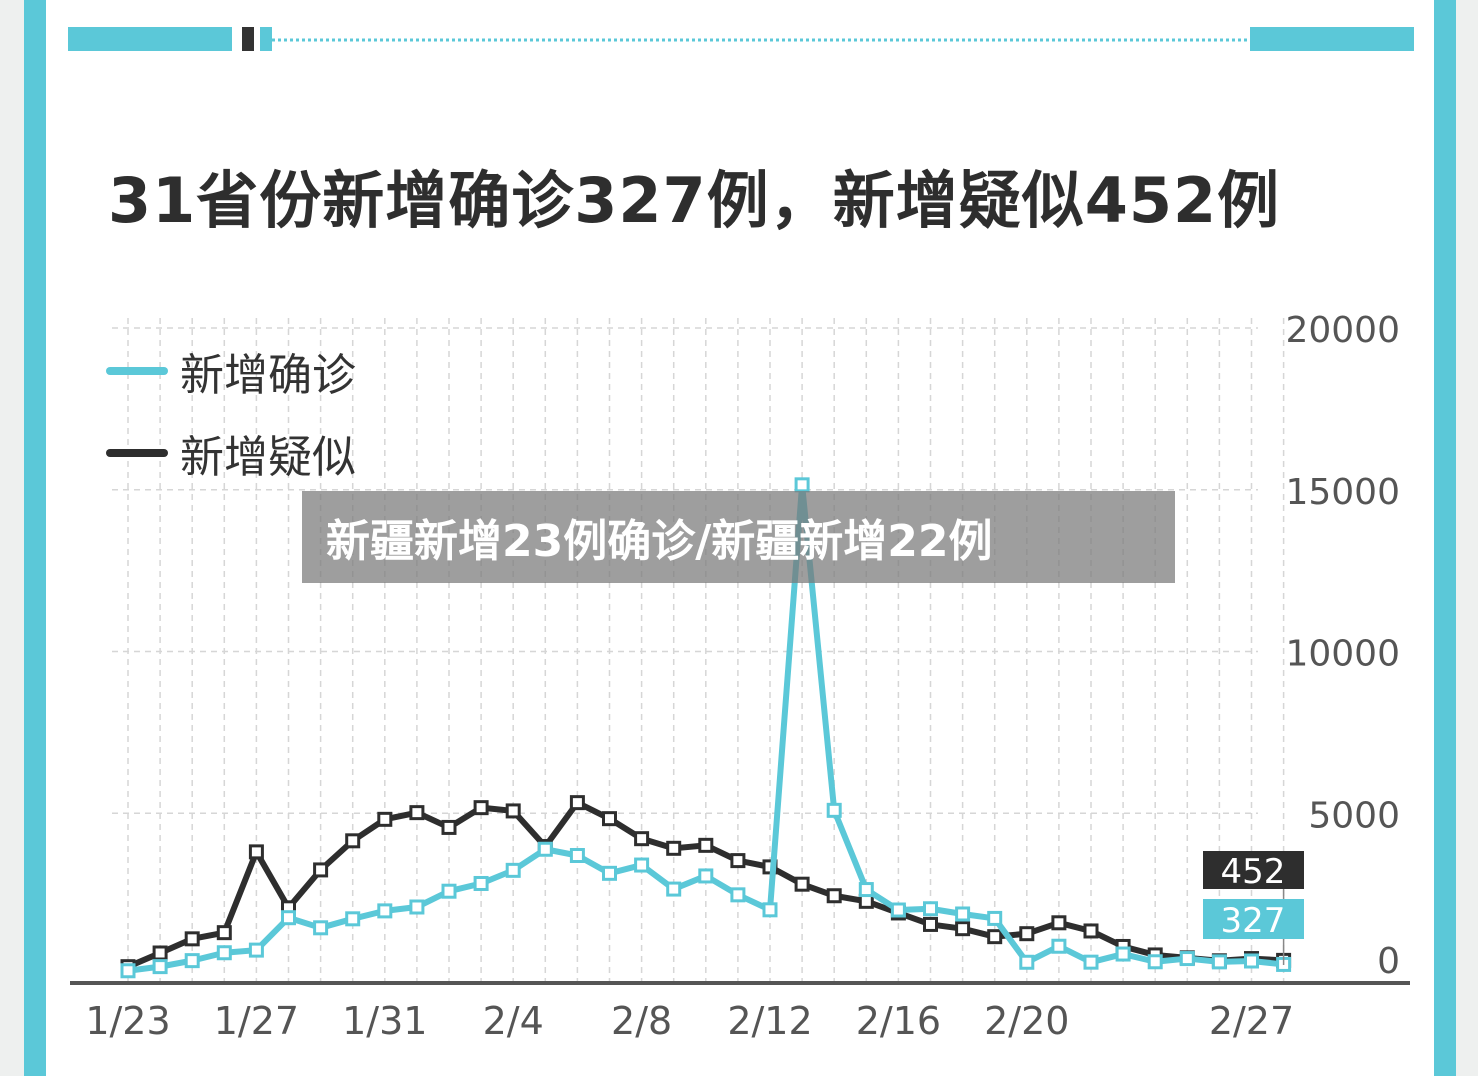  Describe the element at coordinates (1026, 1021) in the screenshot. I see `x-tick-label: 2/20` at that location.